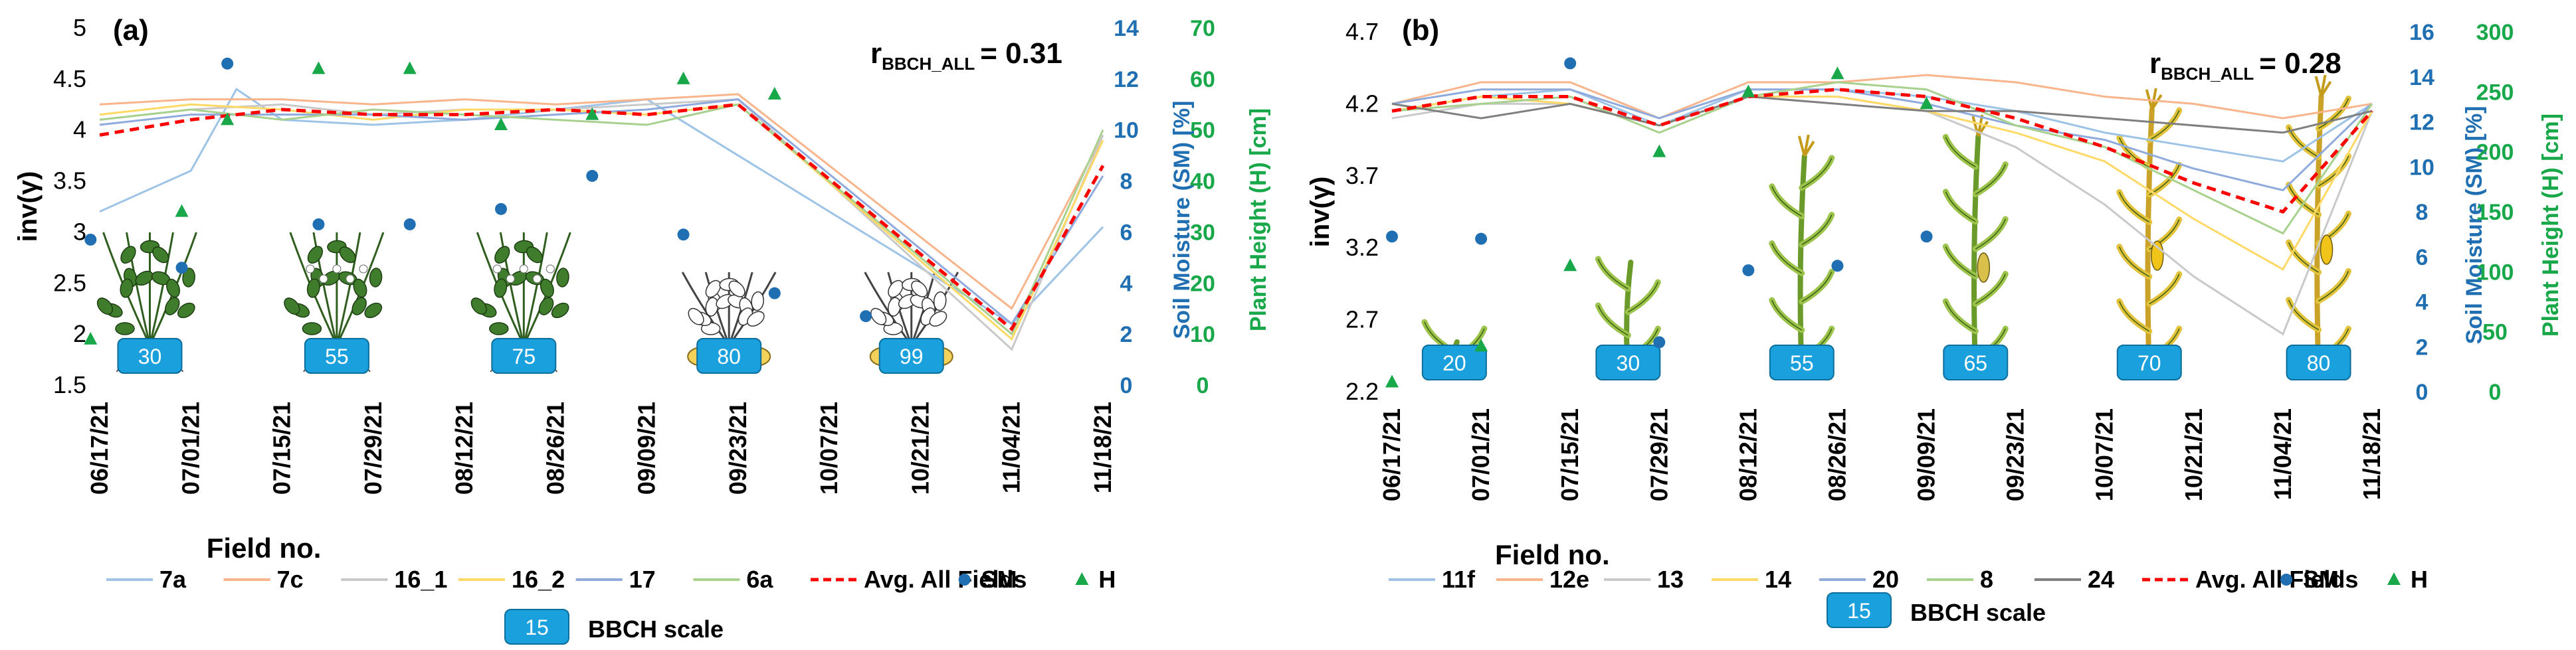  I want to click on x-tick-label: 10/07/21, so click(2104, 454).